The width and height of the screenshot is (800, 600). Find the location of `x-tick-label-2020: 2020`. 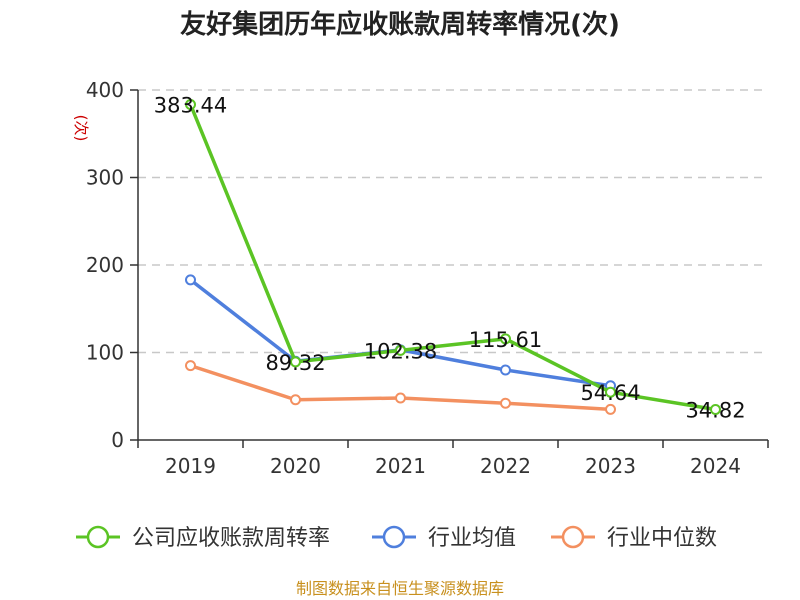

x-tick-label-2020: 2020 is located at coordinates (295, 466).